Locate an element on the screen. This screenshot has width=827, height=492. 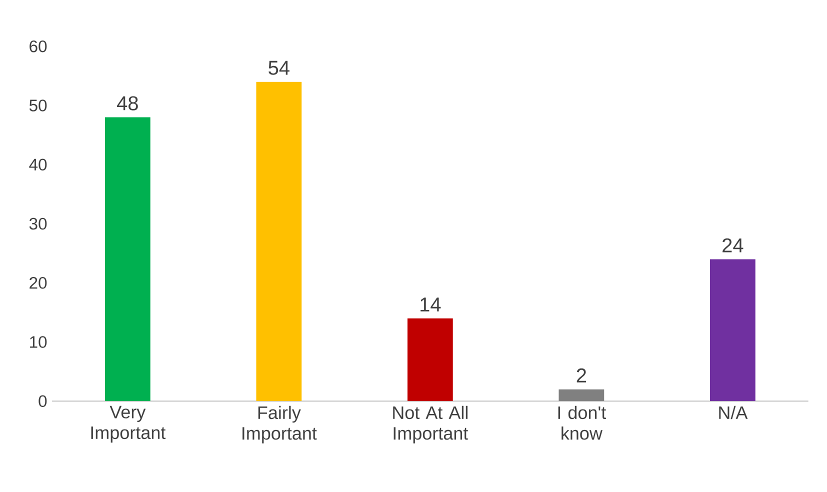
x-tick-label: Very Important is located at coordinates (128, 424).